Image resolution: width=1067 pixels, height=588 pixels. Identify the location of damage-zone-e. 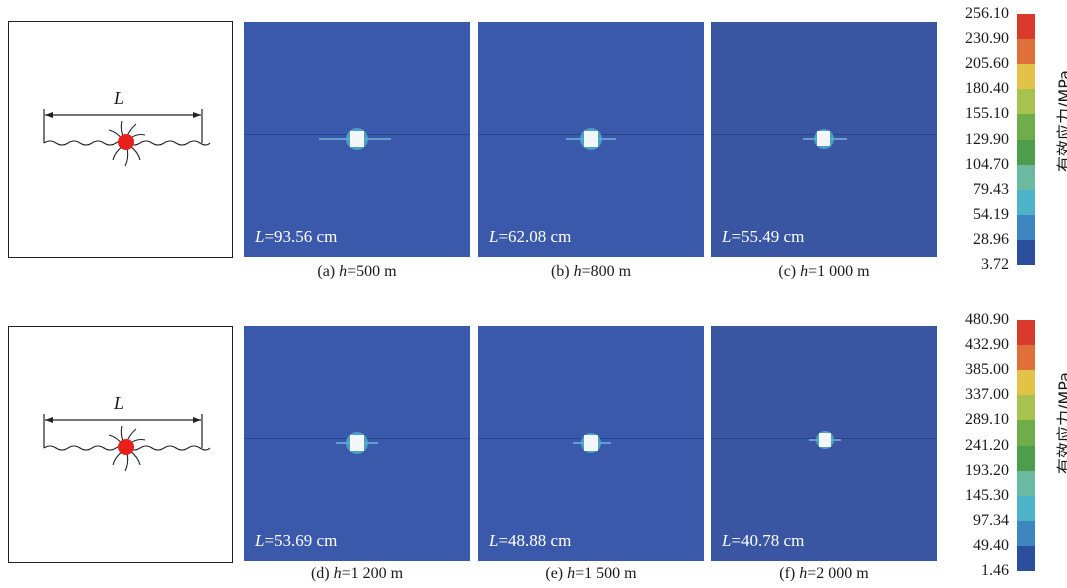
(592, 443).